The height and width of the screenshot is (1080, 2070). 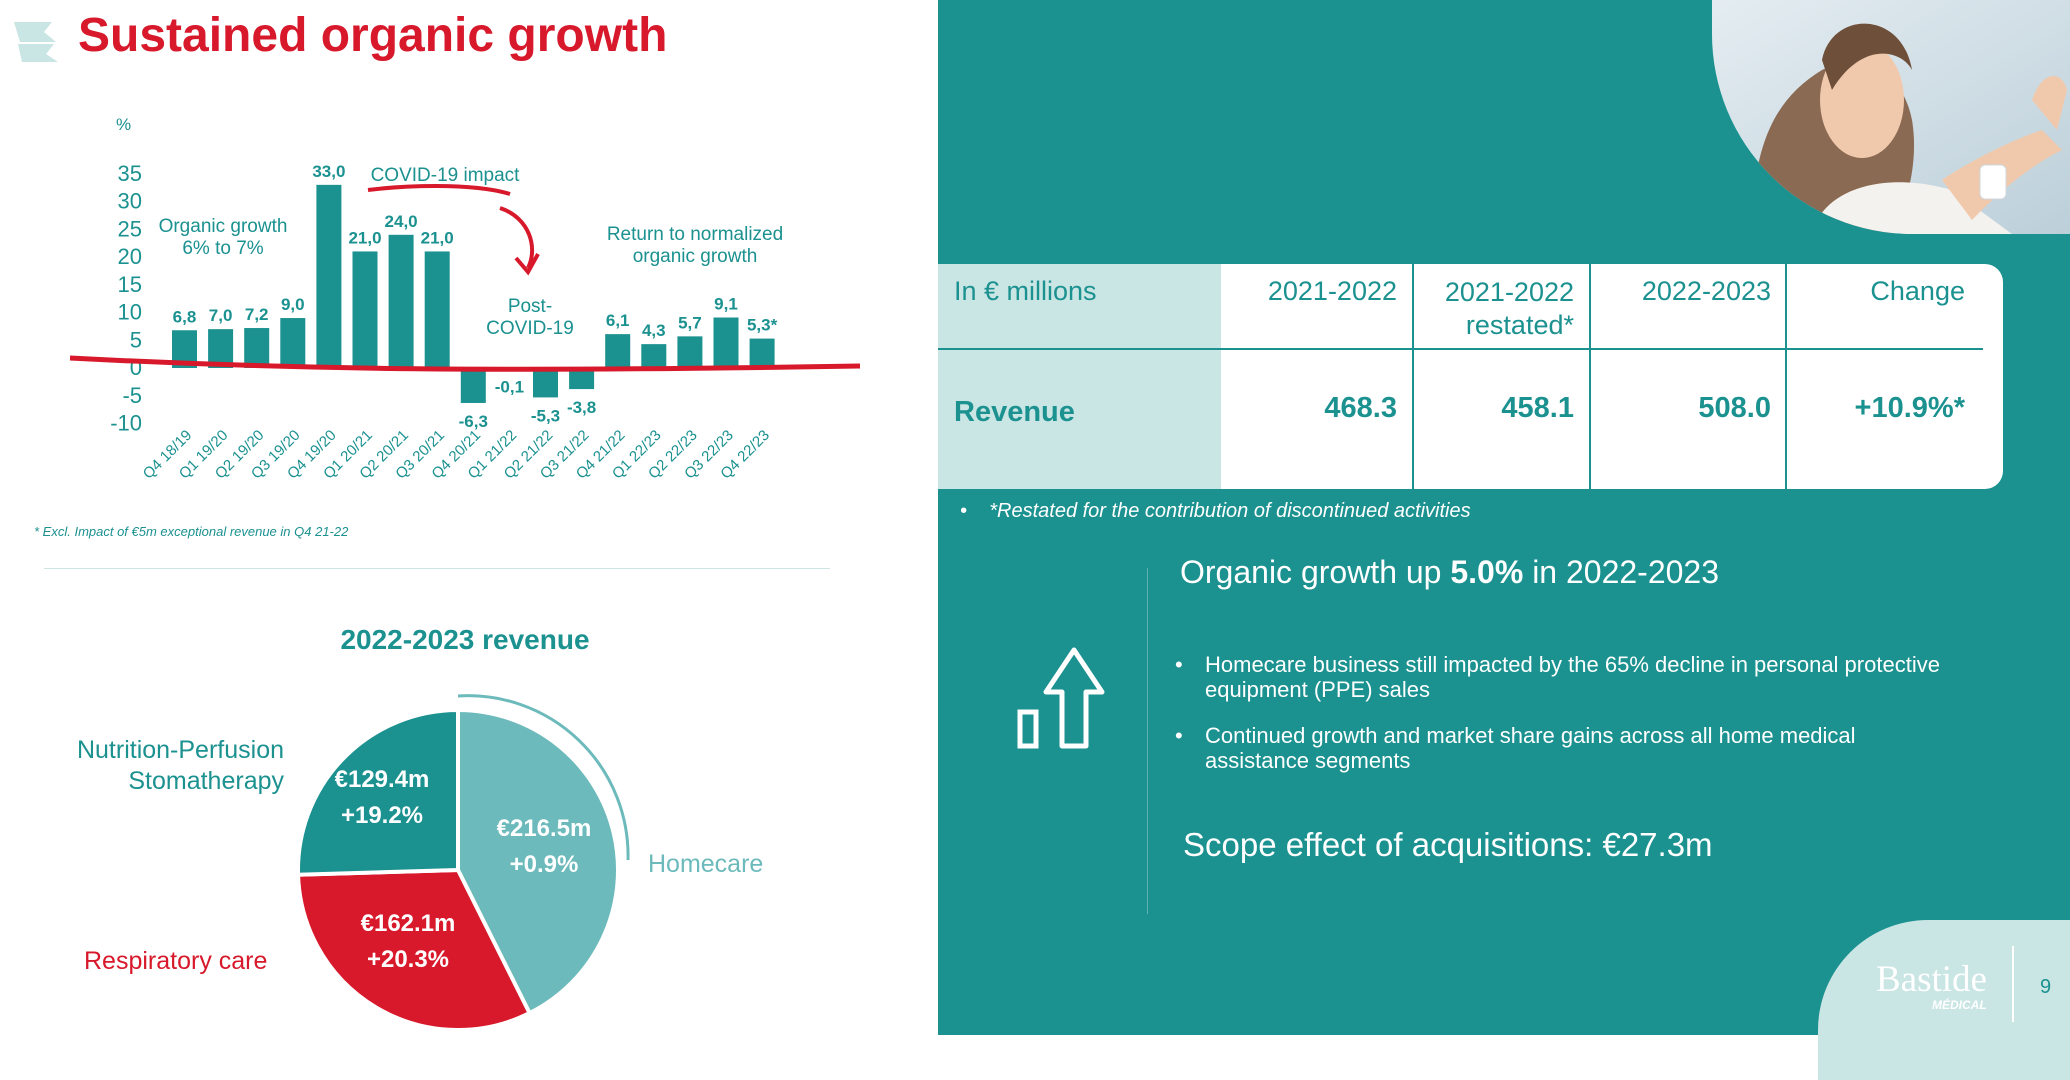 What do you see at coordinates (517, 237) in the screenshot?
I see `covid-arrow` at bounding box center [517, 237].